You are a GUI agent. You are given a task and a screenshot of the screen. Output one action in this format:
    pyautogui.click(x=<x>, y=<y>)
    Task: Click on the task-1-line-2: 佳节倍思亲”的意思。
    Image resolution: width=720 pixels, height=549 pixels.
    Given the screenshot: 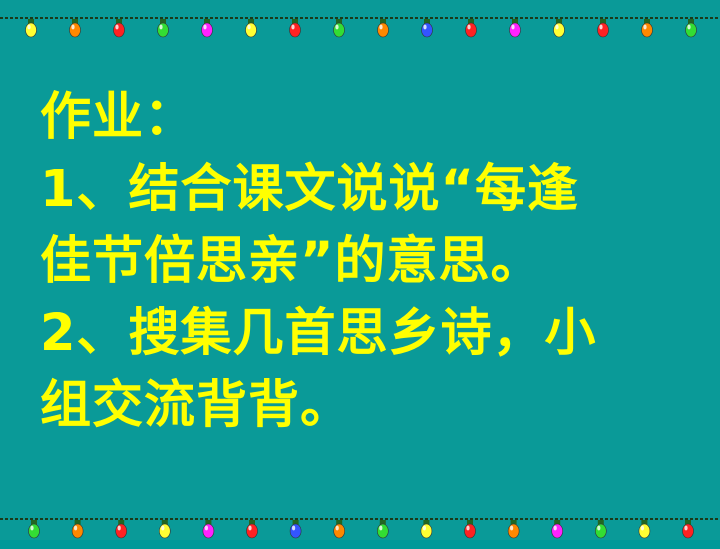 What is the action you would take?
    pyautogui.click(x=291, y=261)
    